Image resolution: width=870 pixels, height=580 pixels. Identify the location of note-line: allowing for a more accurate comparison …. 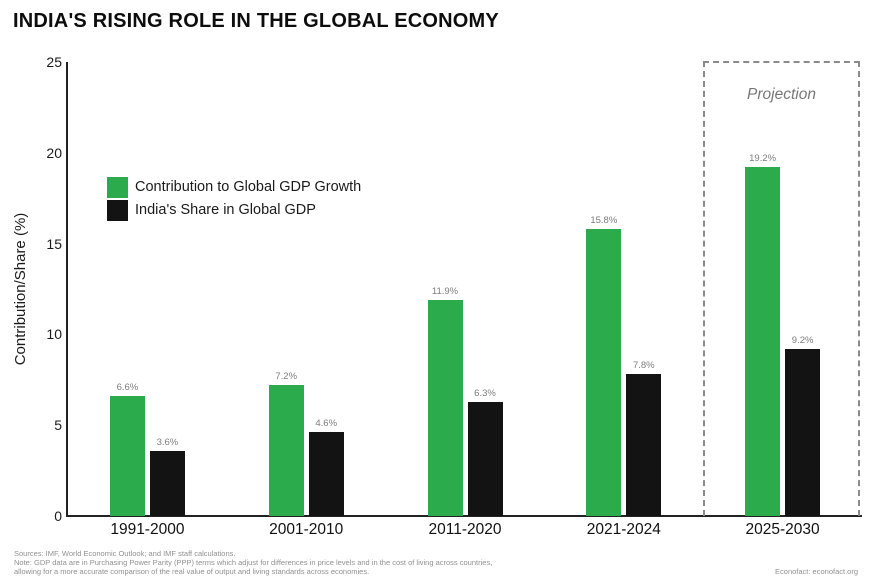
(192, 571).